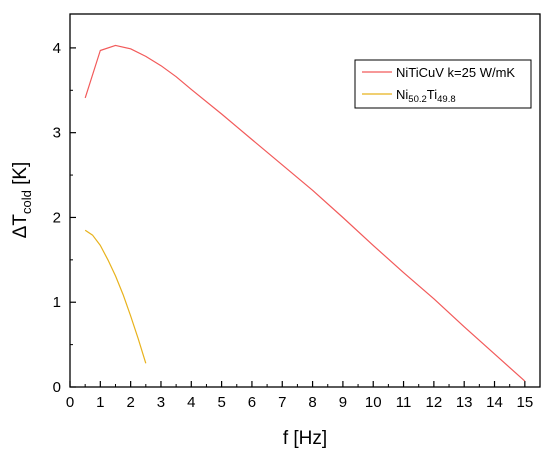 Image resolution: width=550 pixels, height=452 pixels. What do you see at coordinates (494, 402) in the screenshot?
I see `x-tick-label-14: 14` at bounding box center [494, 402].